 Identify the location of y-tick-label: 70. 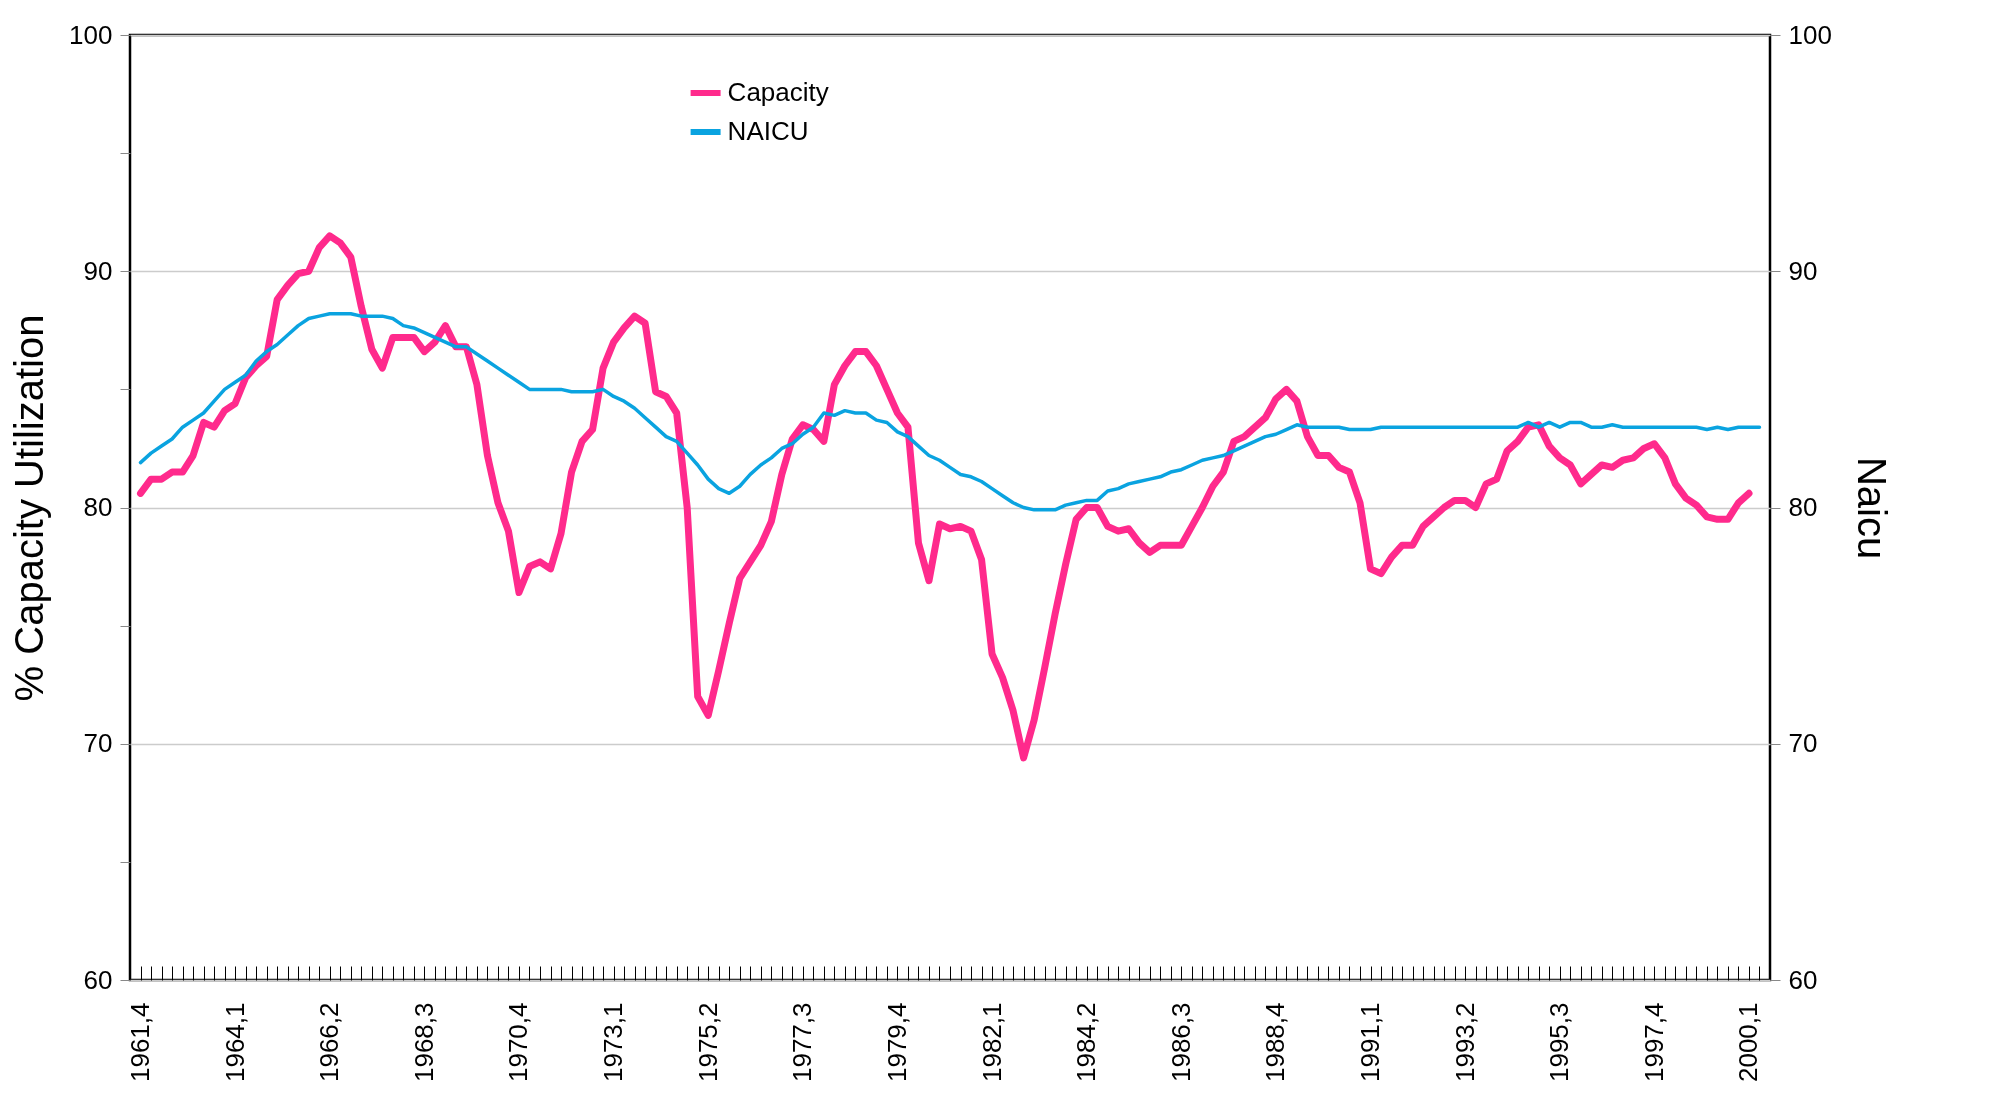
(98, 743).